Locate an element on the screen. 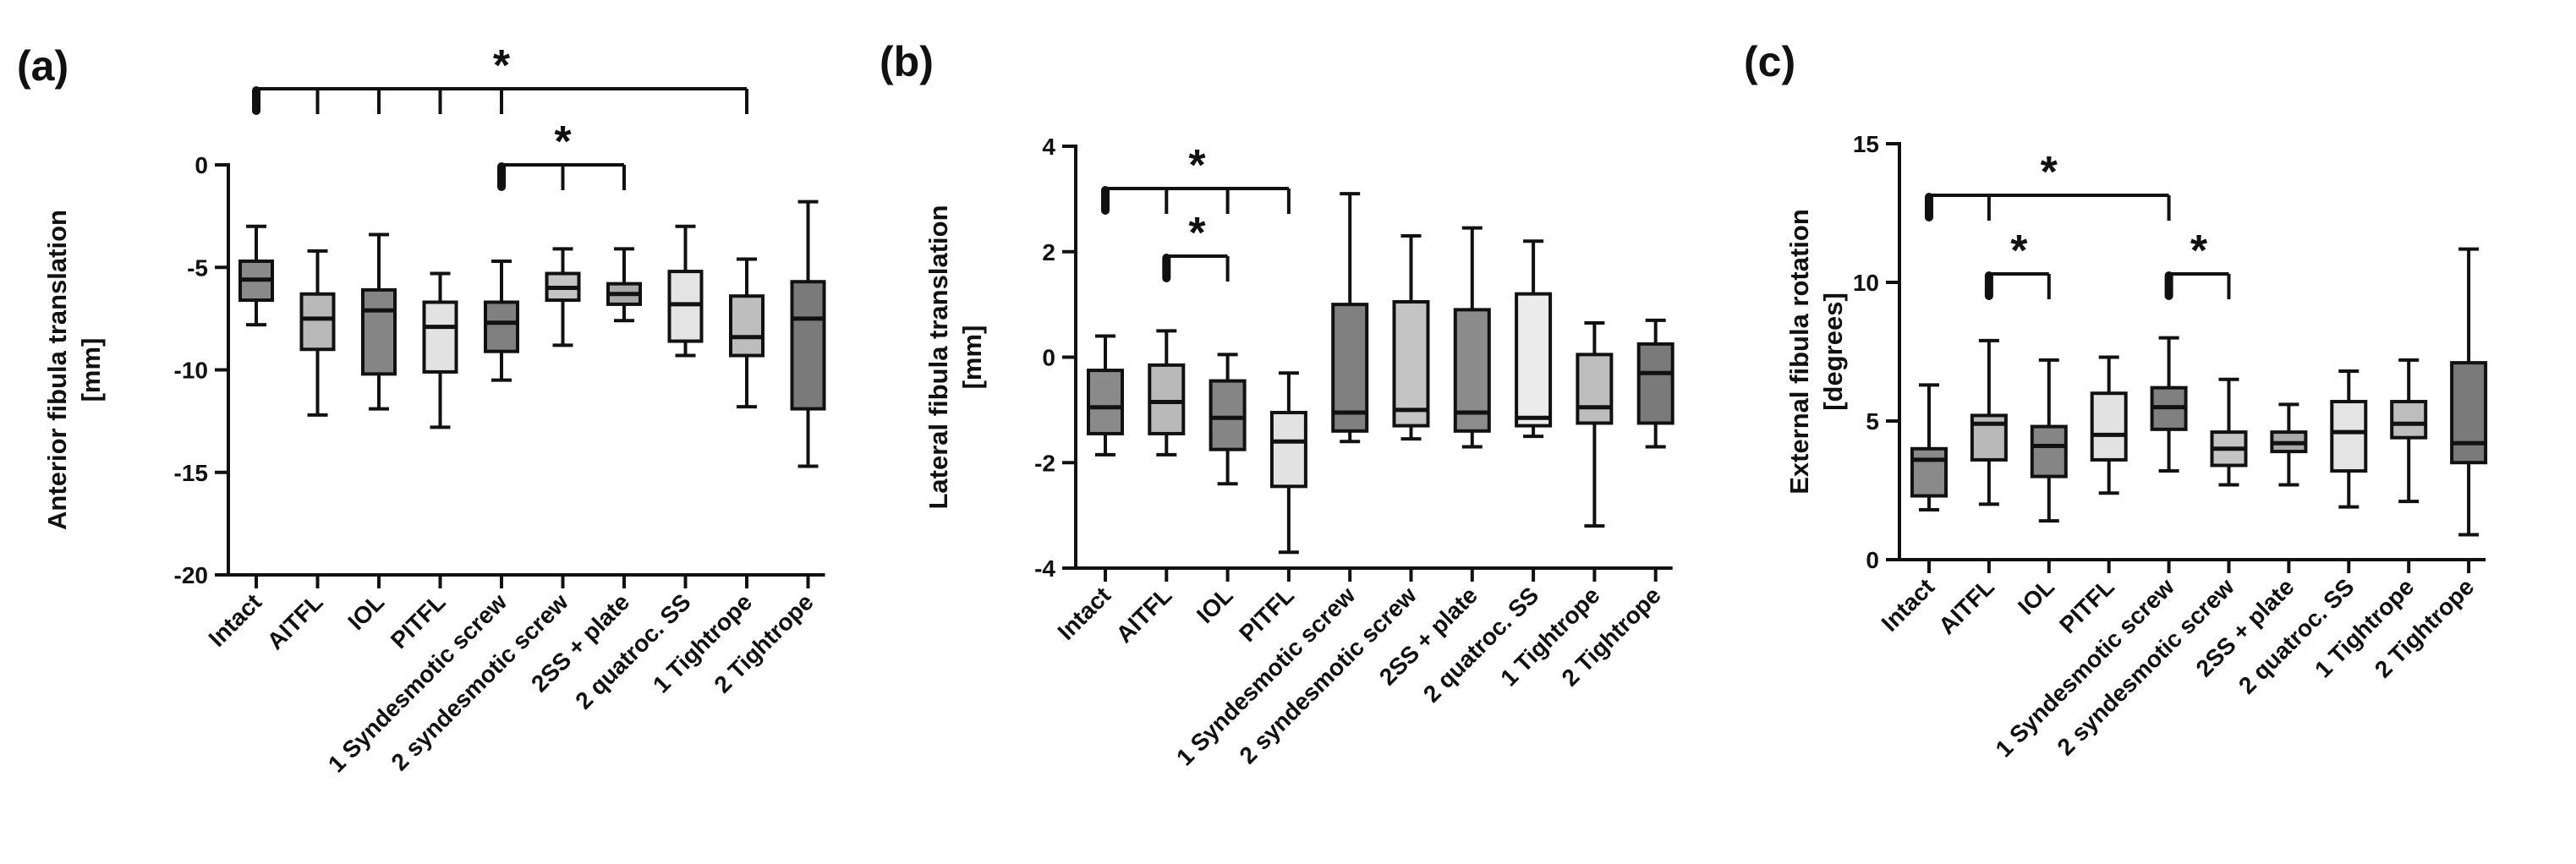  y-axis-title: Anterior fibula translation is located at coordinates (57, 370).